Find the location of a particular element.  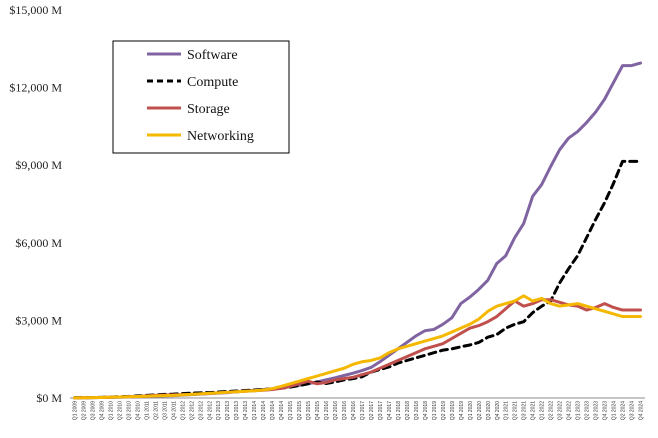

y-tick-label: $9,000 M is located at coordinates (38, 165).